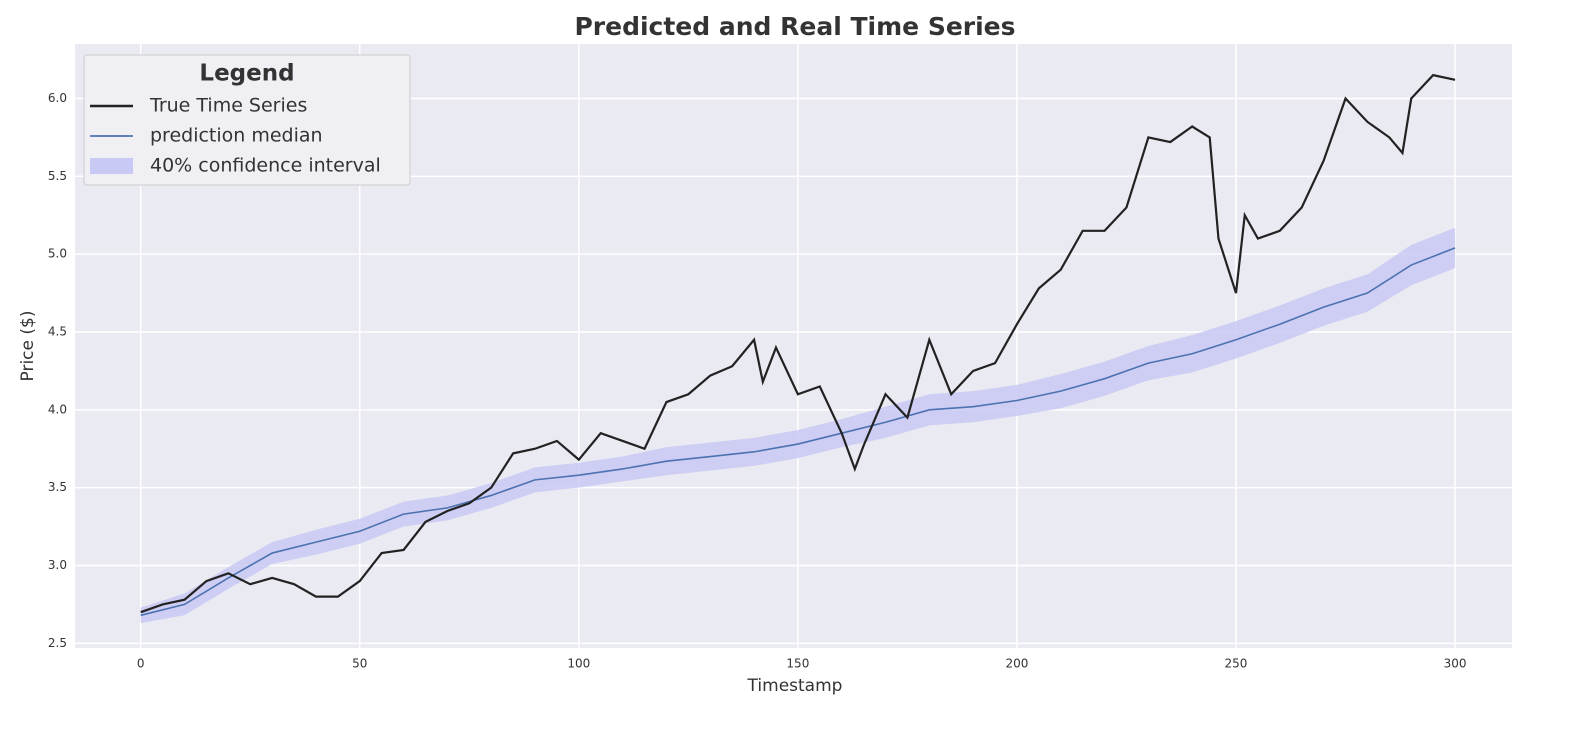 Image resolution: width=1572 pixels, height=730 pixels. I want to click on legend-label: prediction median, so click(236, 136).